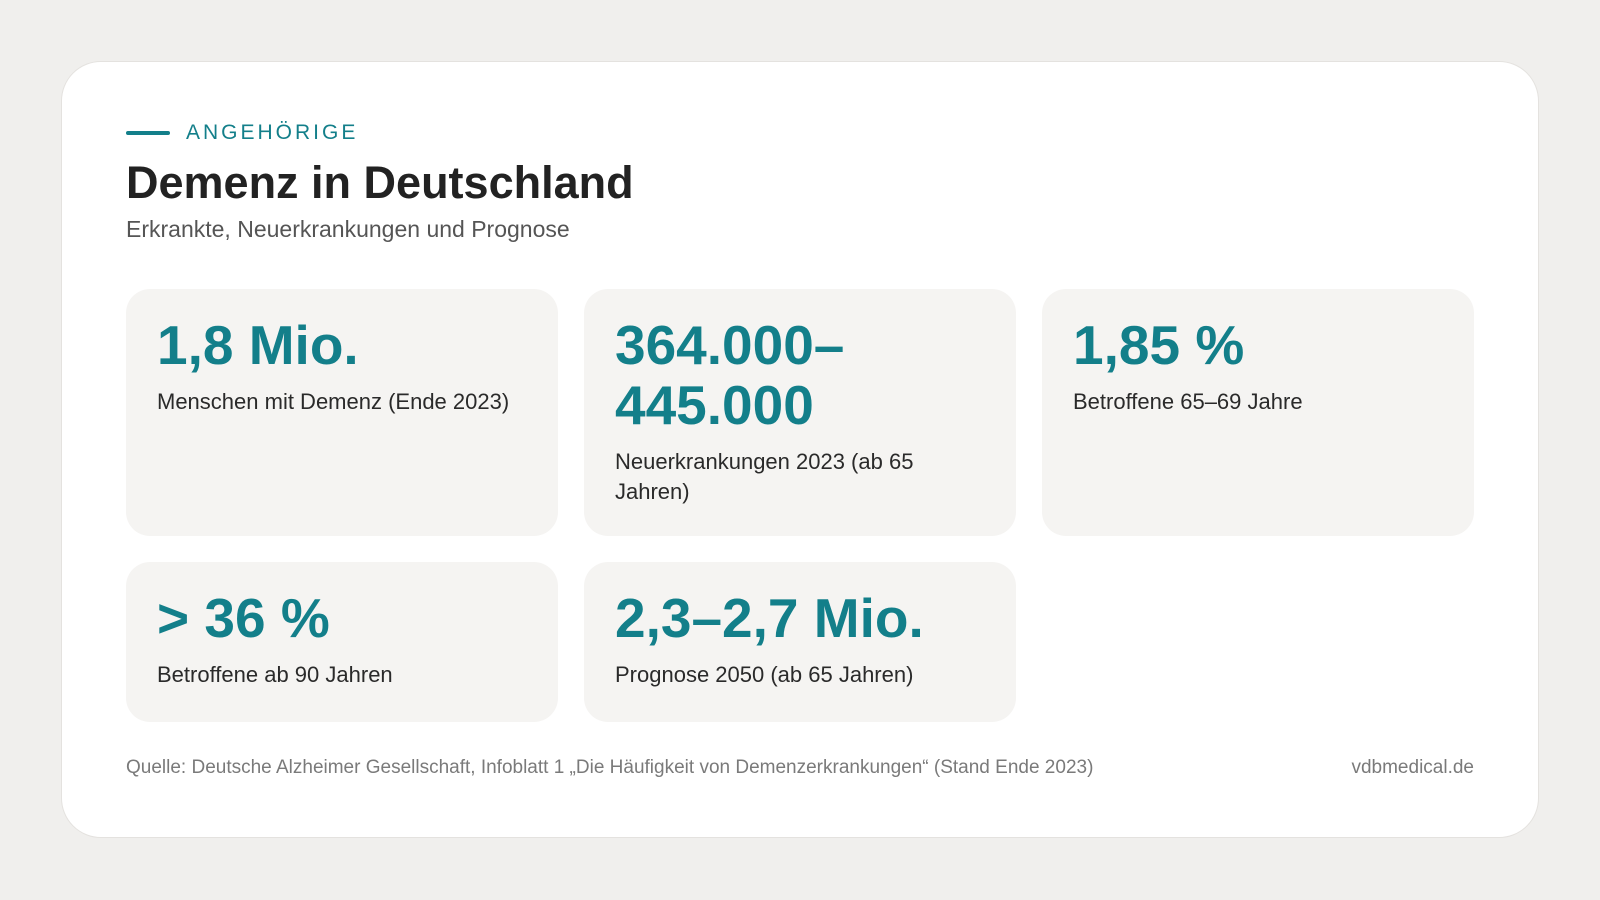 The image size is (1600, 900). What do you see at coordinates (258, 345) in the screenshot?
I see `stat-value: 1,8 Mio.` at bounding box center [258, 345].